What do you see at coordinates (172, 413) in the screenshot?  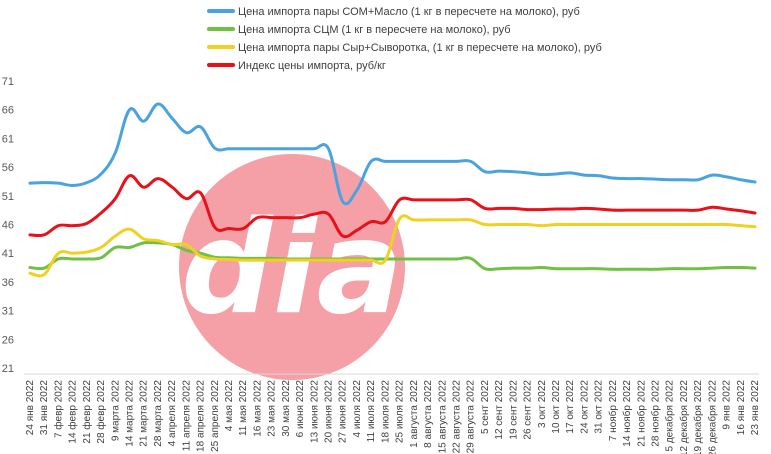 I see `x-tick-label: 4 апреля 2022` at bounding box center [172, 413].